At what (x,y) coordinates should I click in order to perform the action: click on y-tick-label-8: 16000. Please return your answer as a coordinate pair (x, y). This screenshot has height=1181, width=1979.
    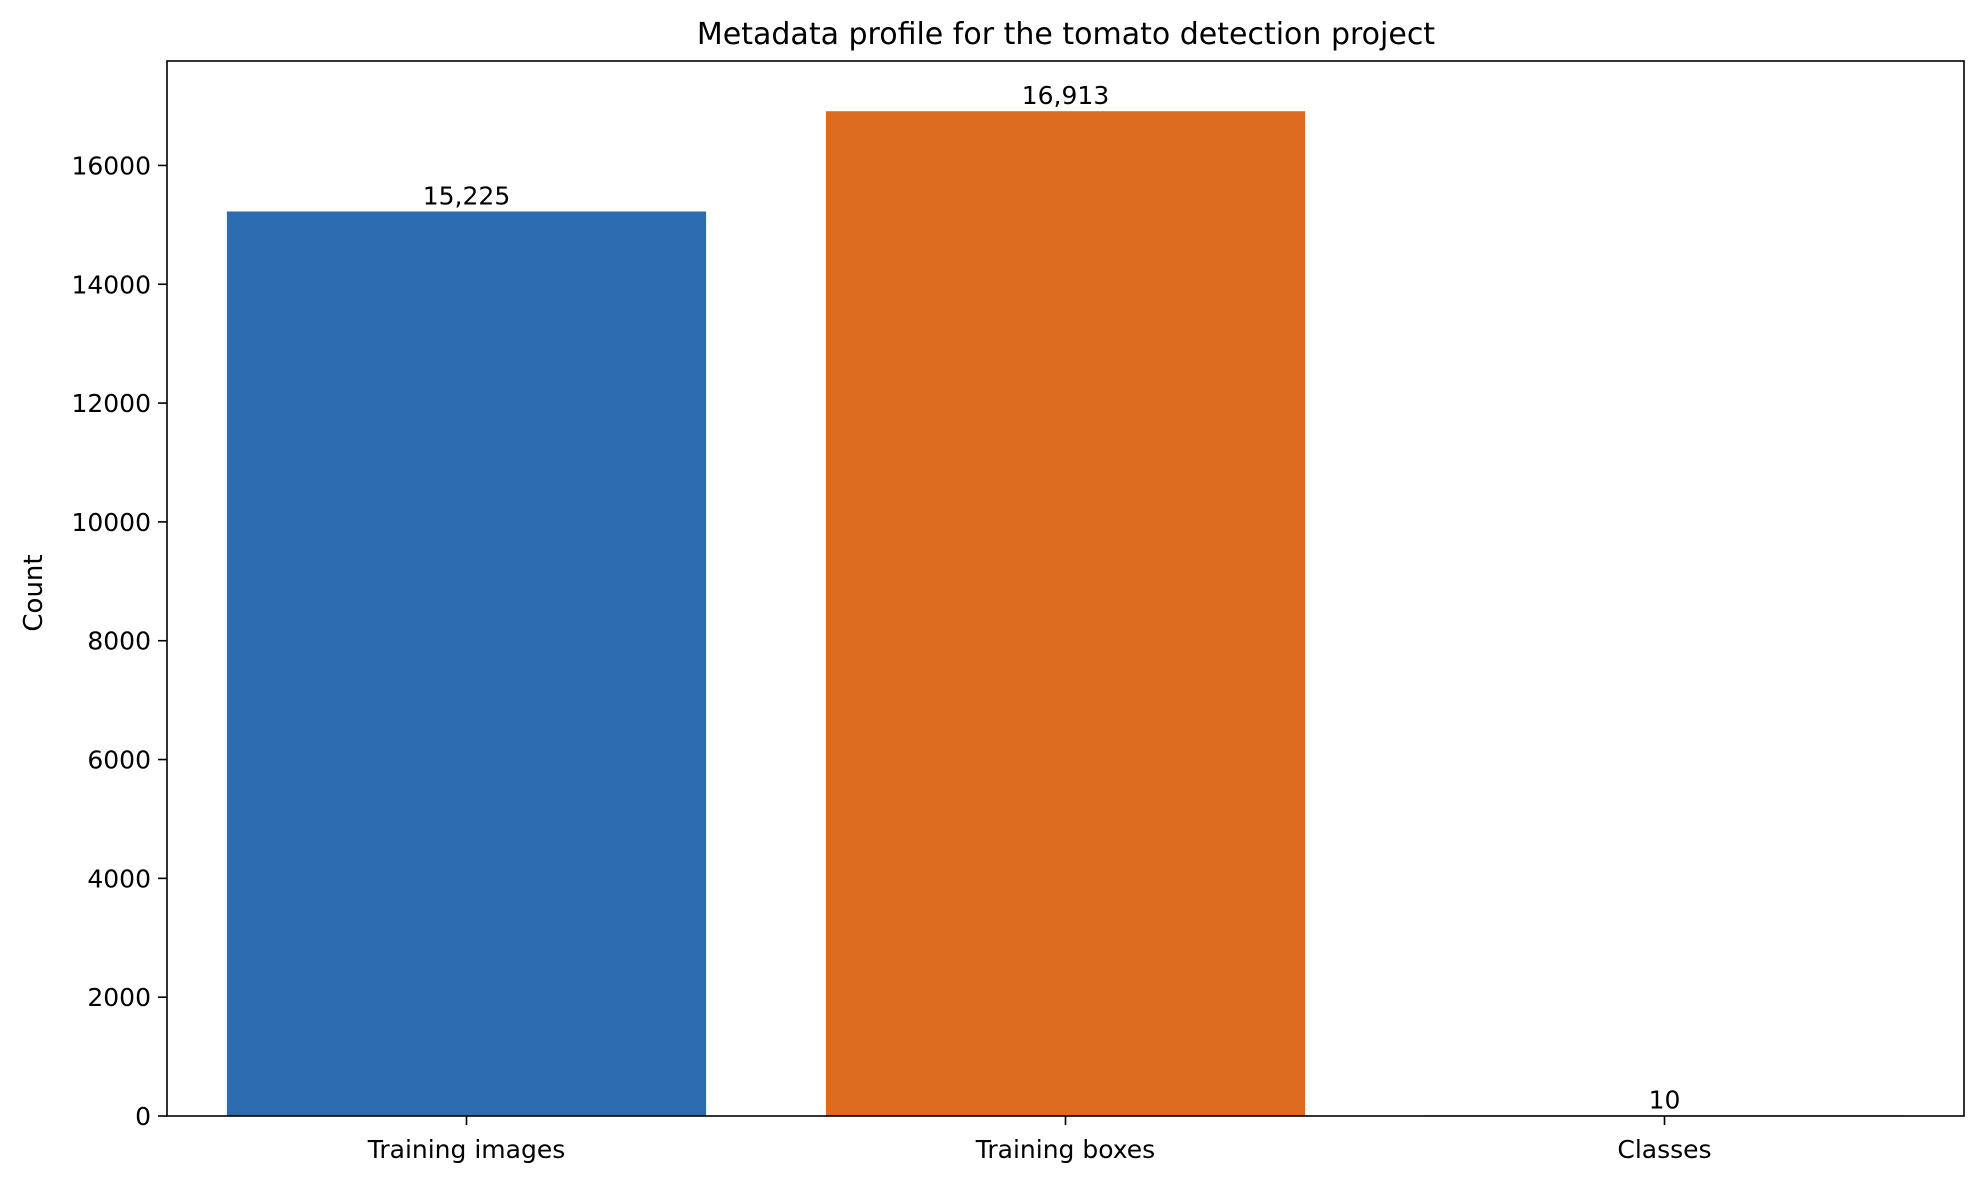
    Looking at the image, I should click on (111, 165).